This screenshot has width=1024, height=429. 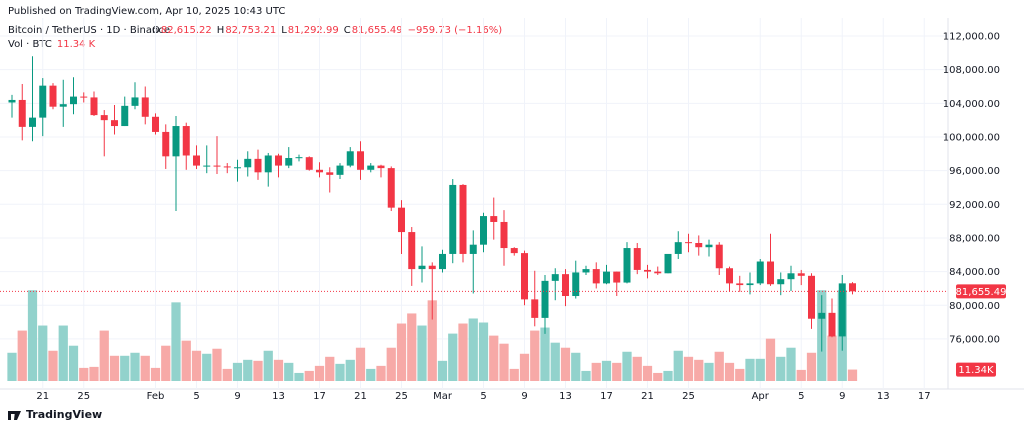 I want to click on logo, so click(x=14, y=415).